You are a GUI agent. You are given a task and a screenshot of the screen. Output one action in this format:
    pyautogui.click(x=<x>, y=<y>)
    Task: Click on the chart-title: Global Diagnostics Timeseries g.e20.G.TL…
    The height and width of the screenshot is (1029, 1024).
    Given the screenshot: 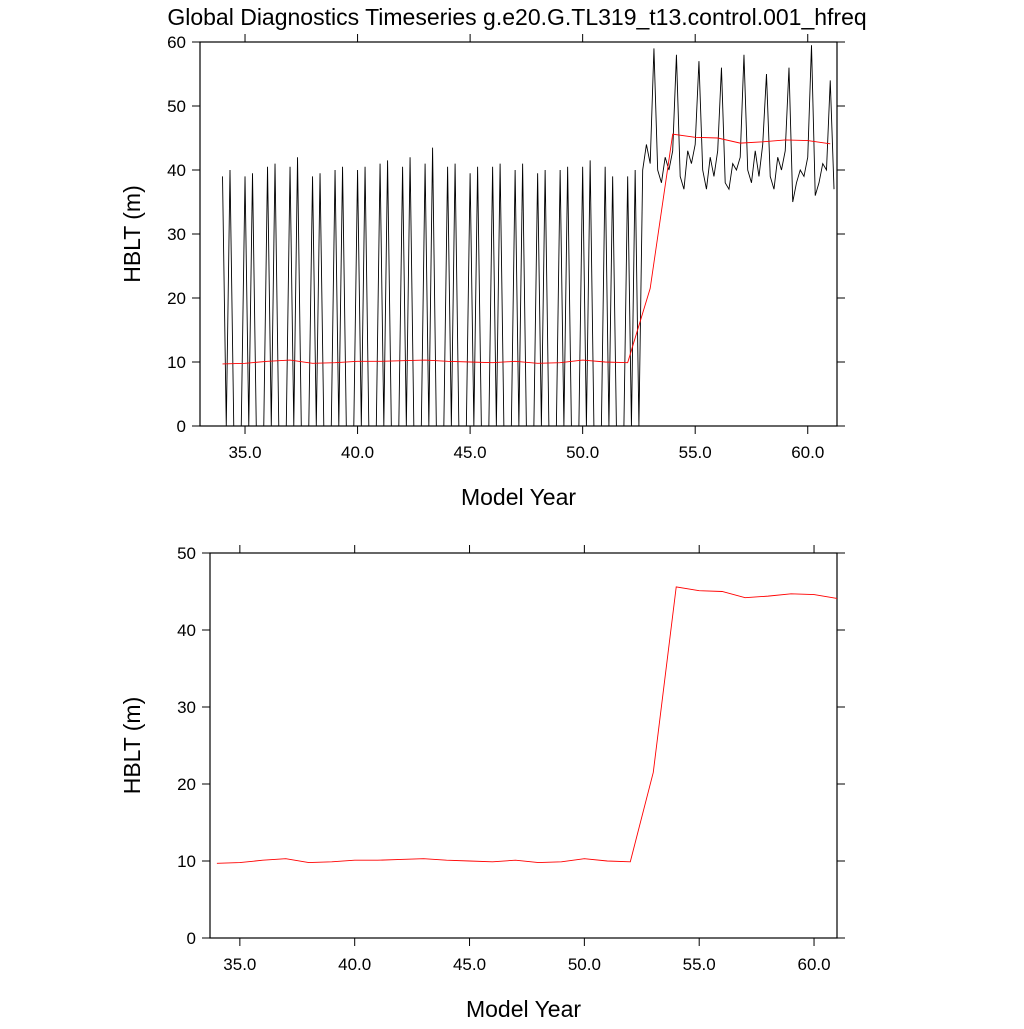 What is the action you would take?
    pyautogui.click(x=516, y=17)
    